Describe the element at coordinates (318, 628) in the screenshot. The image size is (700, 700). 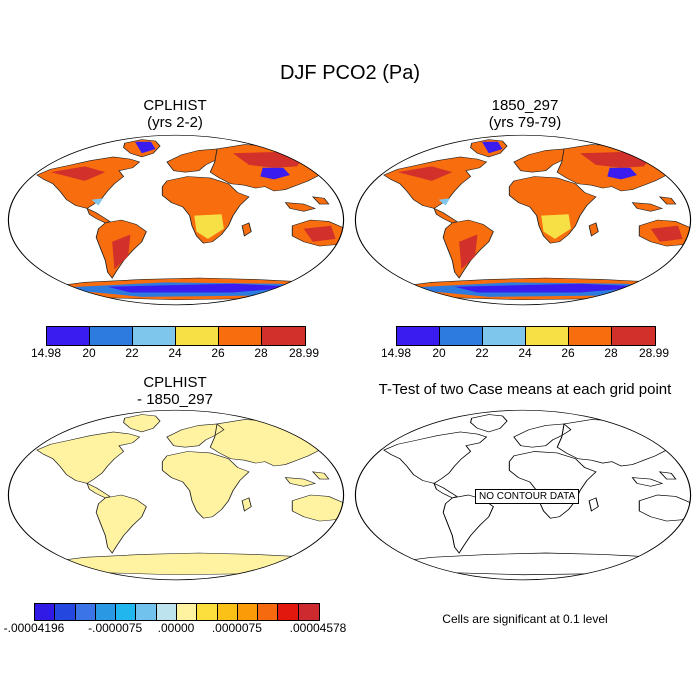
I see `colorbar-tick-label: .00004578` at that location.